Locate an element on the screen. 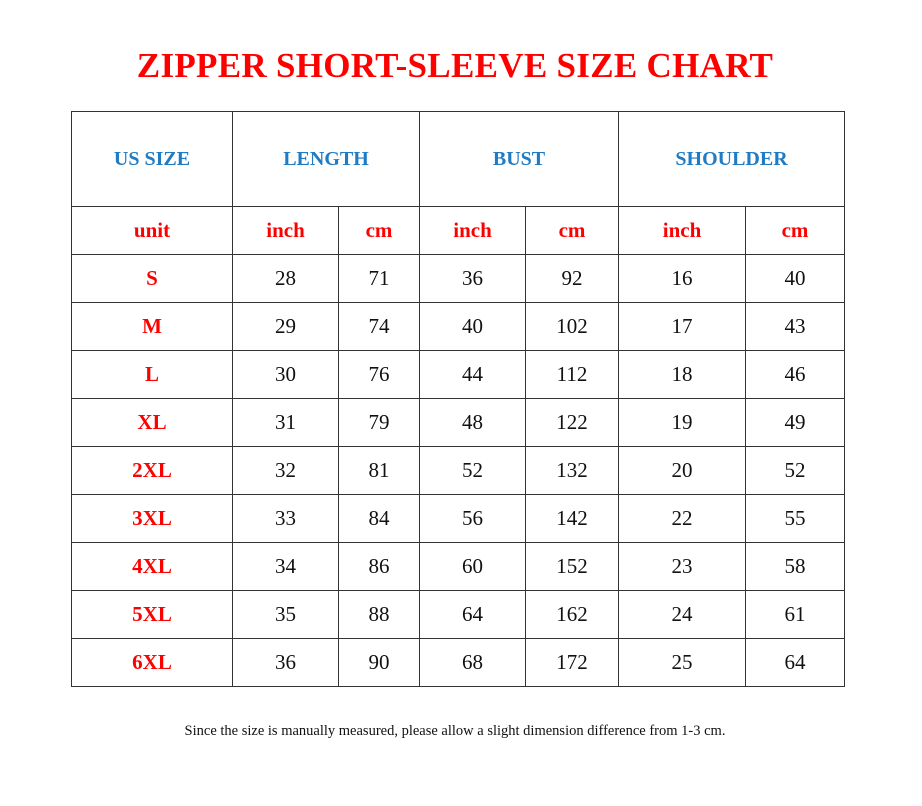 This screenshot has width=922, height=806. measurement-cell: 46 is located at coordinates (795, 374).